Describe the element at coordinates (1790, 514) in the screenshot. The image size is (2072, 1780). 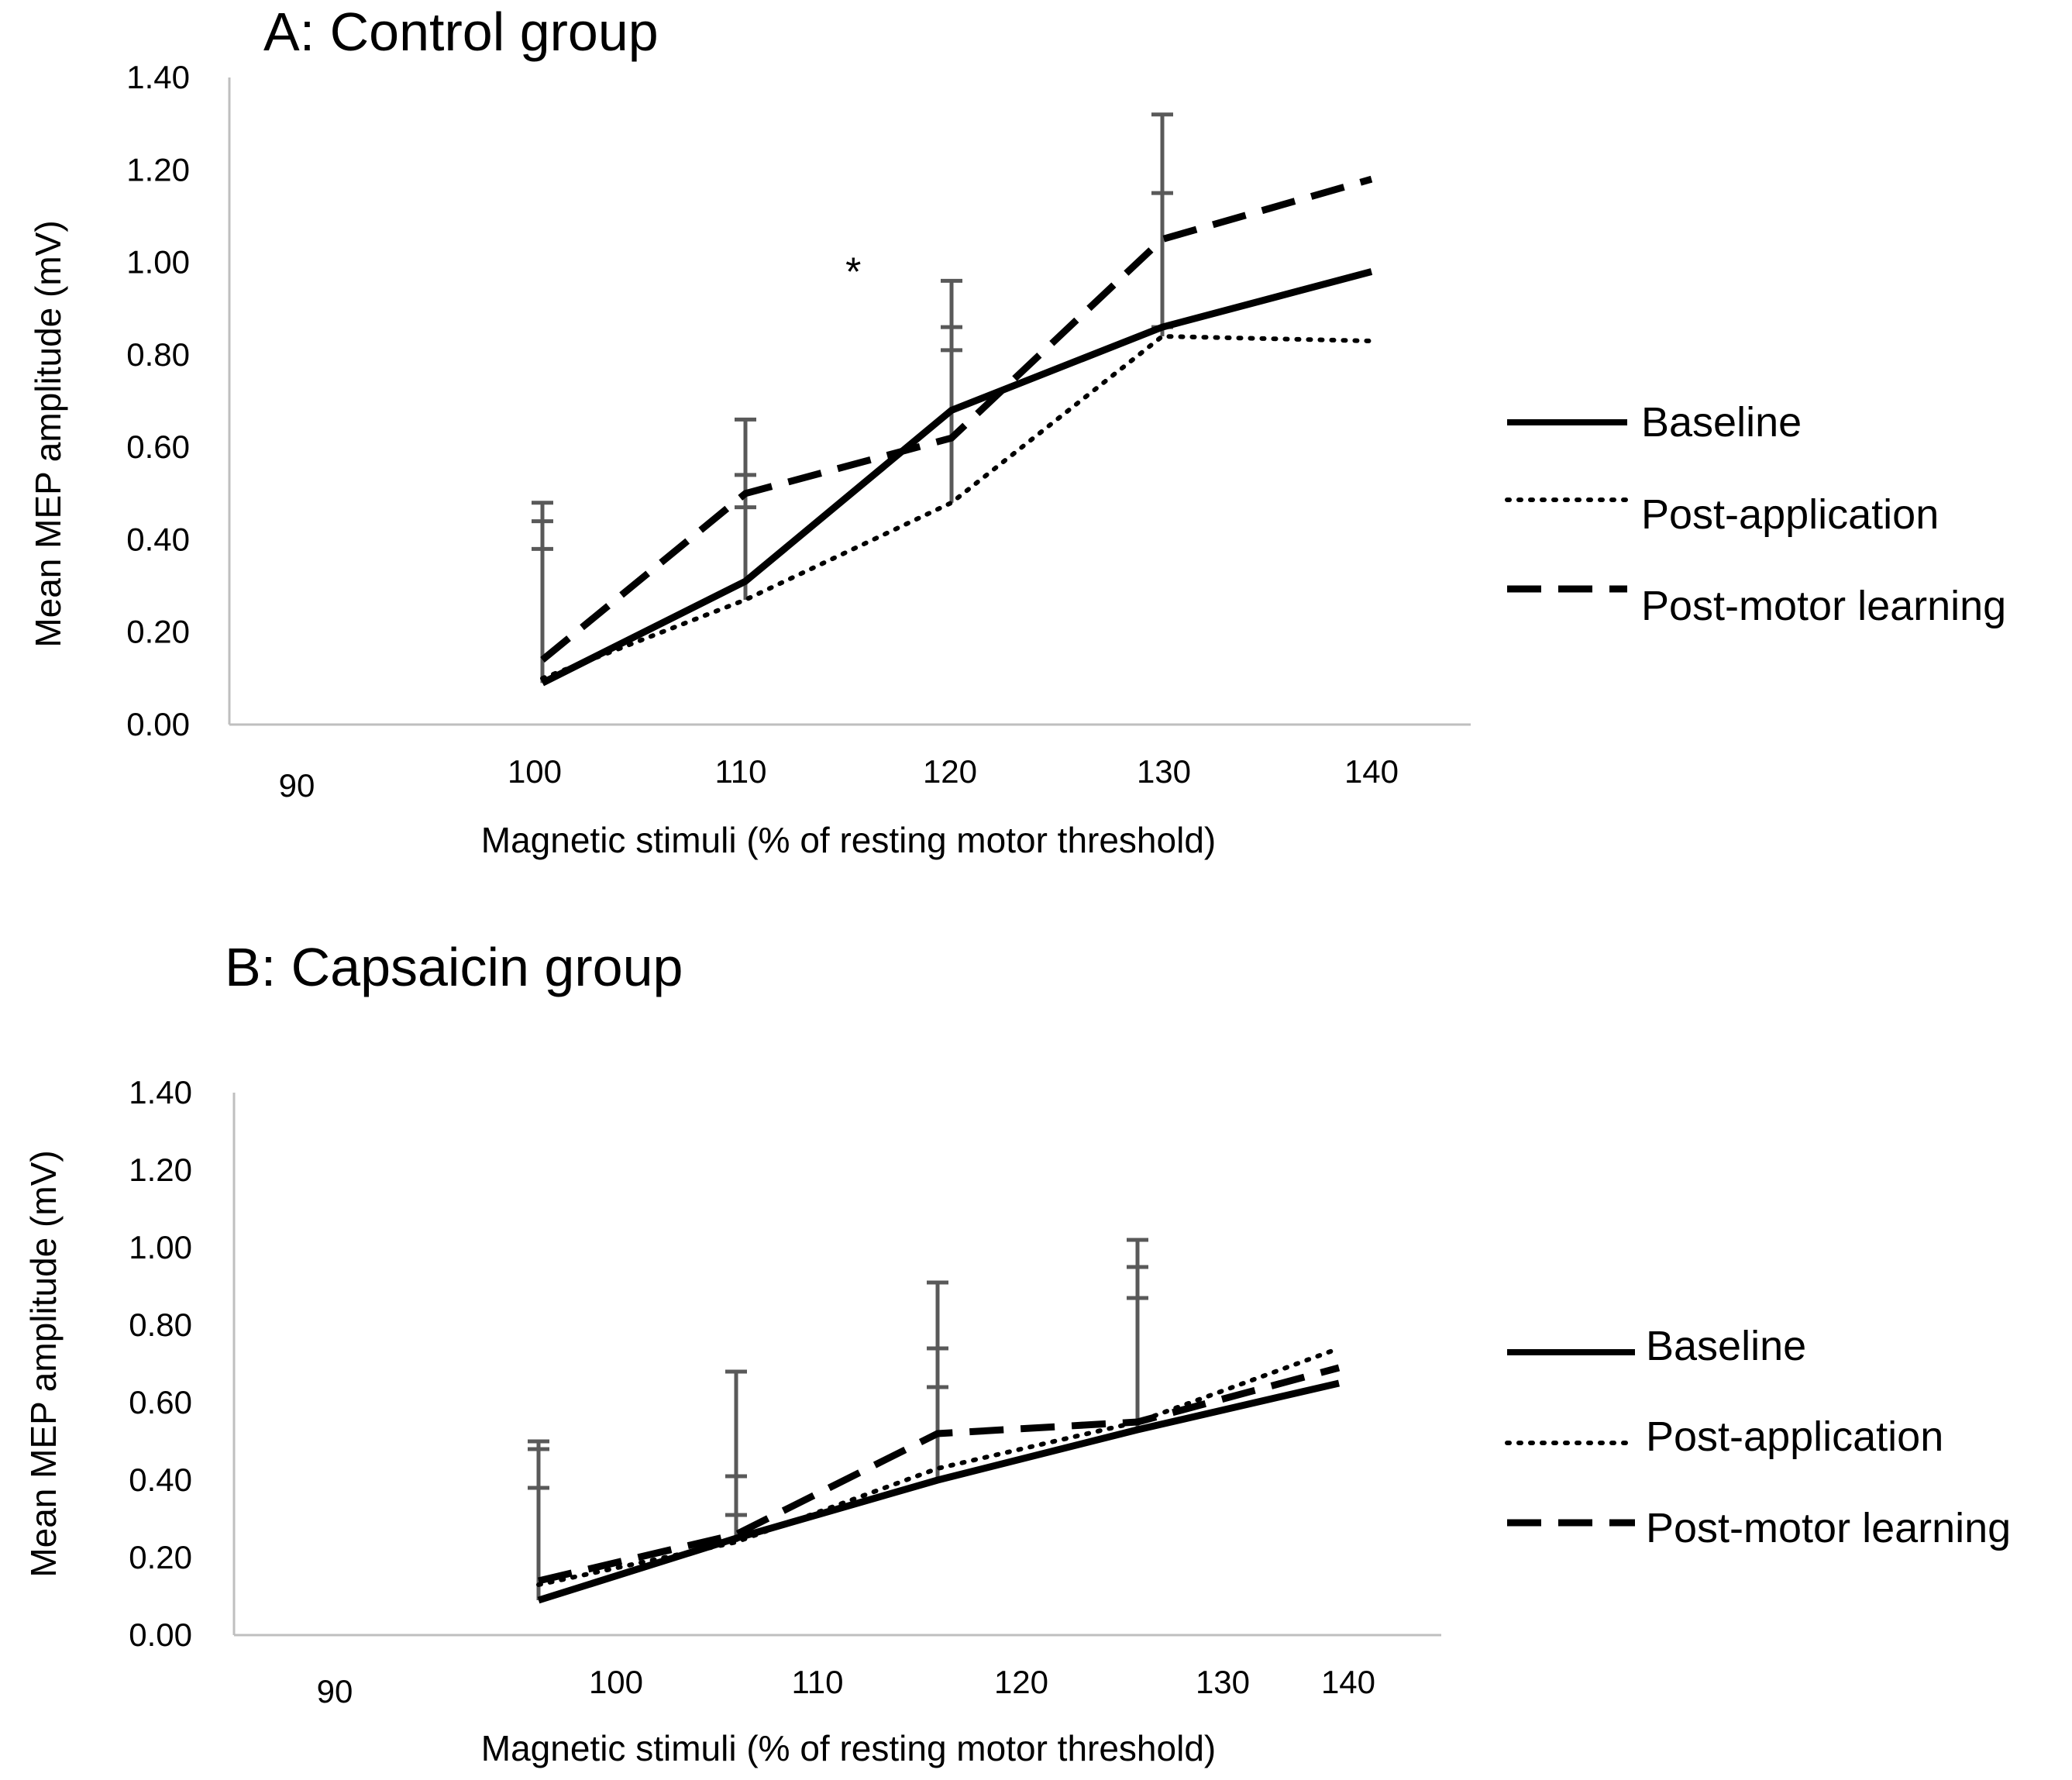
I see `panel-a-legend-post-application: Post-application` at that location.